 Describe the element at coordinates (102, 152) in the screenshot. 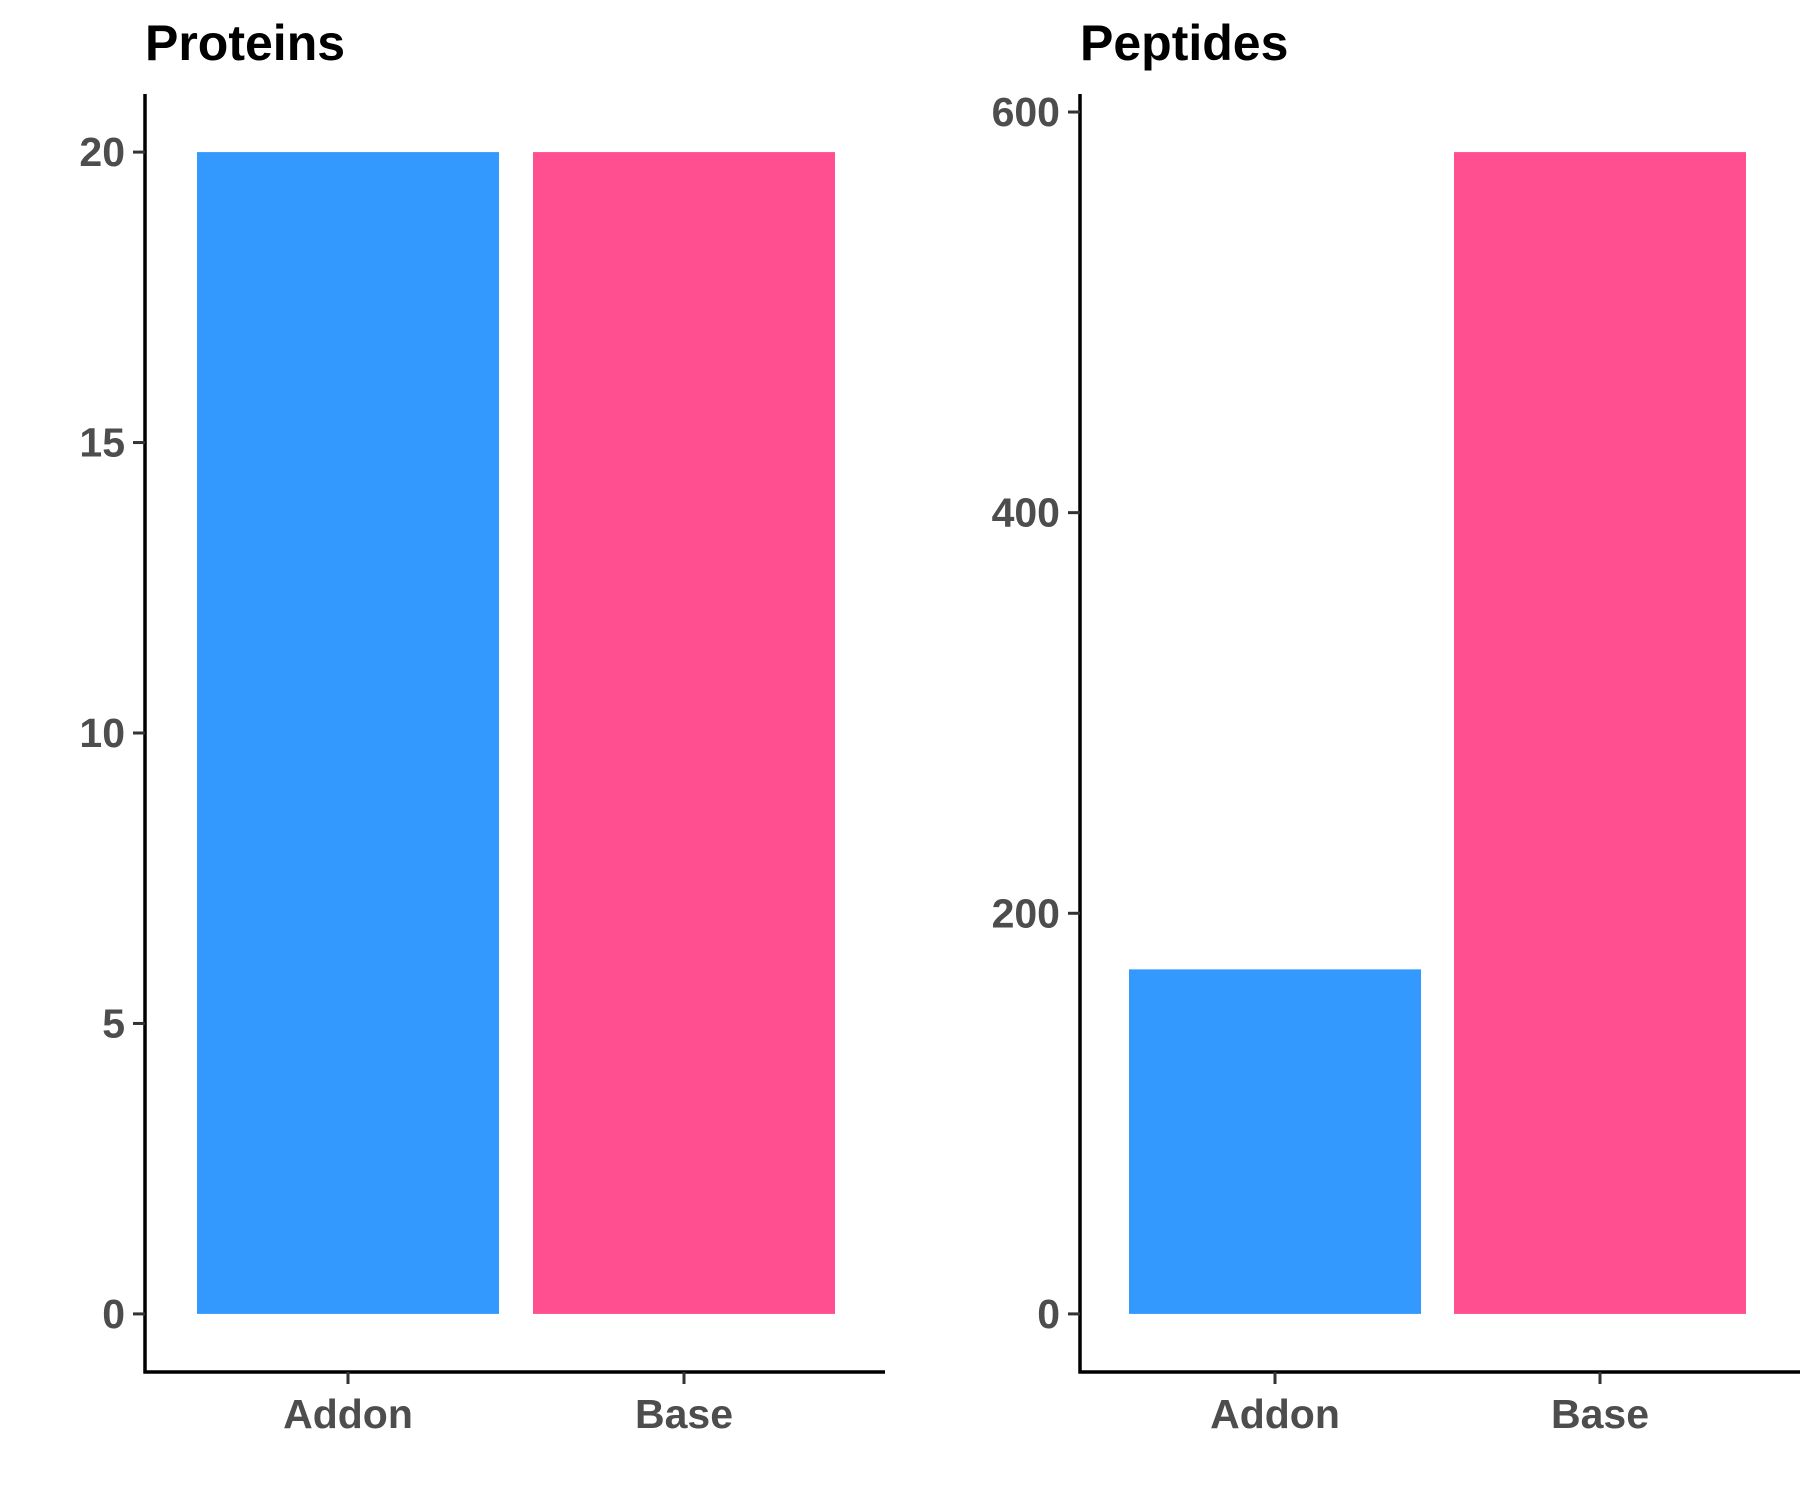

I see `y-tick-label: 20` at that location.